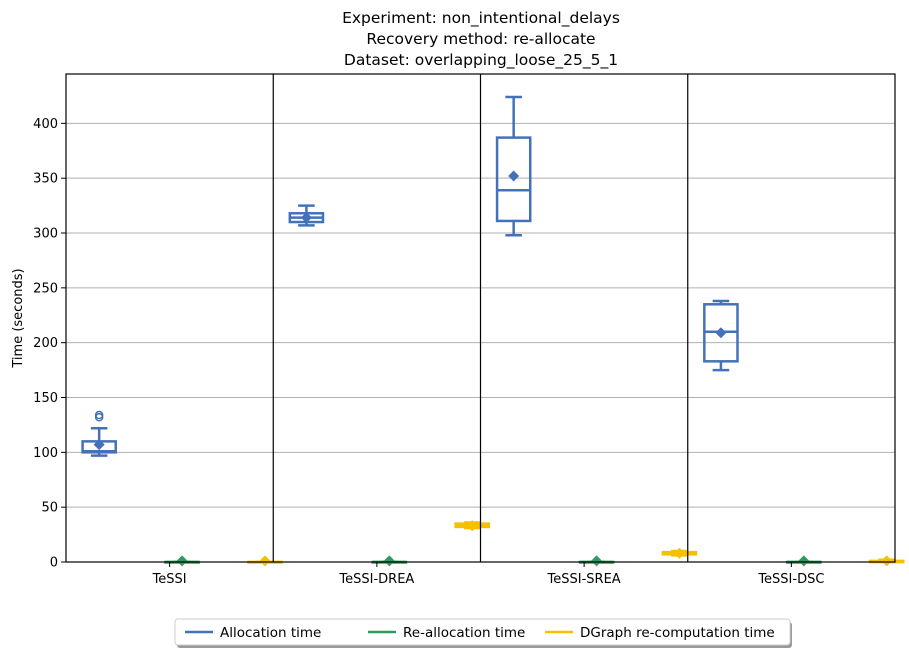 The image size is (909, 653). What do you see at coordinates (790, 579) in the screenshot?
I see `x-tick-label: TeSSI-DSC` at bounding box center [790, 579].